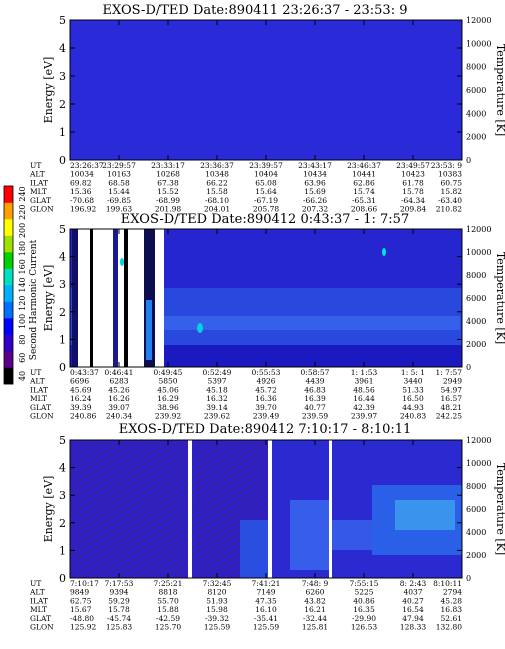  What do you see at coordinates (499, 298) in the screenshot?
I see `panel-2-y2label: Temperature [K]` at bounding box center [499, 298].